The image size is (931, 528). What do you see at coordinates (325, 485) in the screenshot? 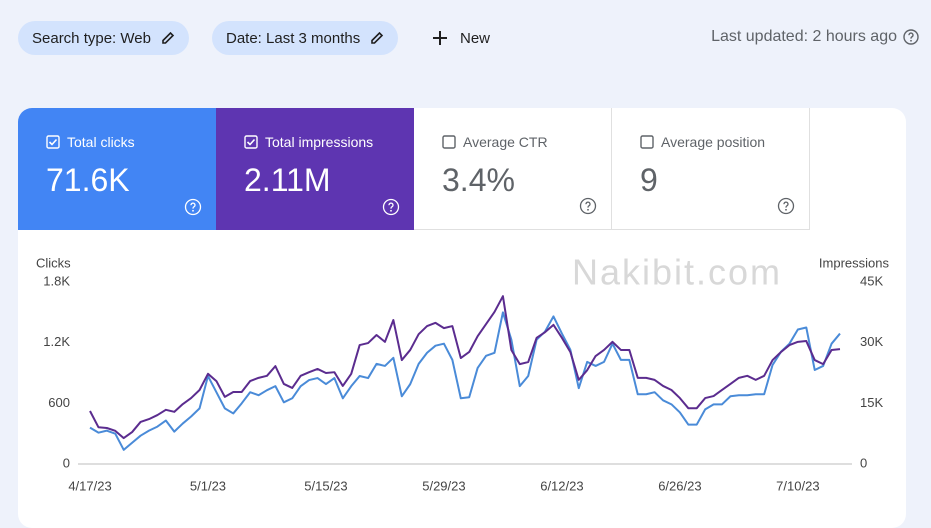
I see `x-tick-label: 5/15/23` at bounding box center [325, 485].